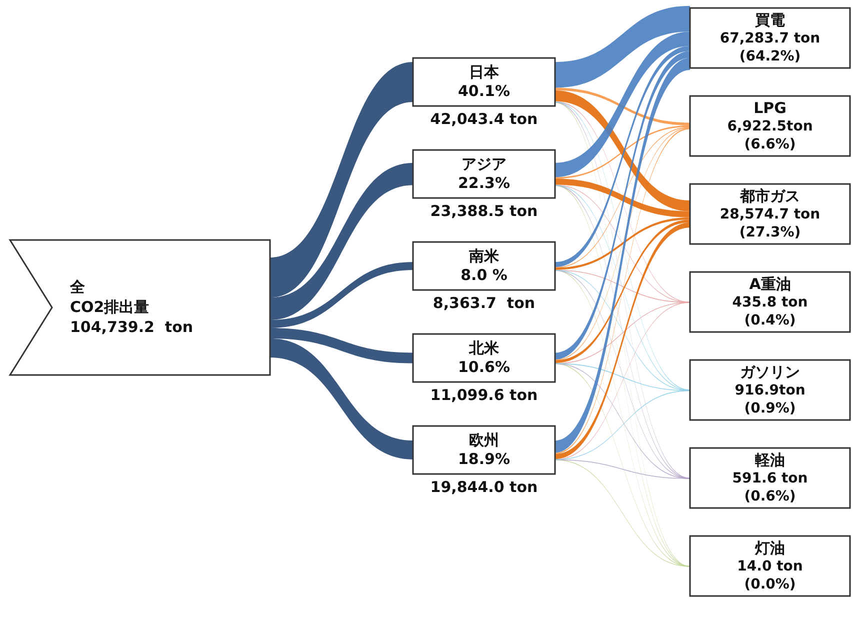 The width and height of the screenshot is (853, 636). I want to click on data-label: 18.9%, so click(484, 459).